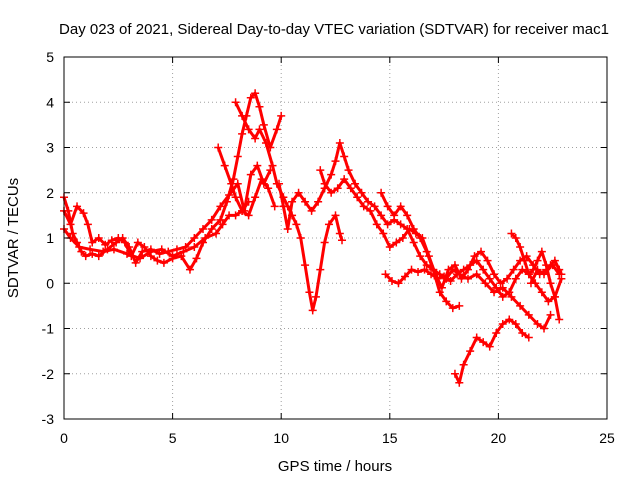 This screenshot has height=480, width=640. What do you see at coordinates (173, 181) in the screenshot?
I see `series-arc2` at bounding box center [173, 181].